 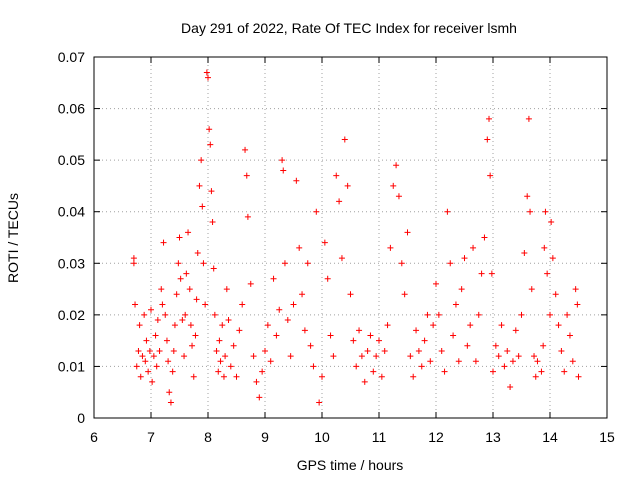 What do you see at coordinates (71, 237) in the screenshot?
I see `y-tick-labels: 0 0.01 0.02 0.03 0.04 0.05 0.06 0.07` at bounding box center [71, 237].